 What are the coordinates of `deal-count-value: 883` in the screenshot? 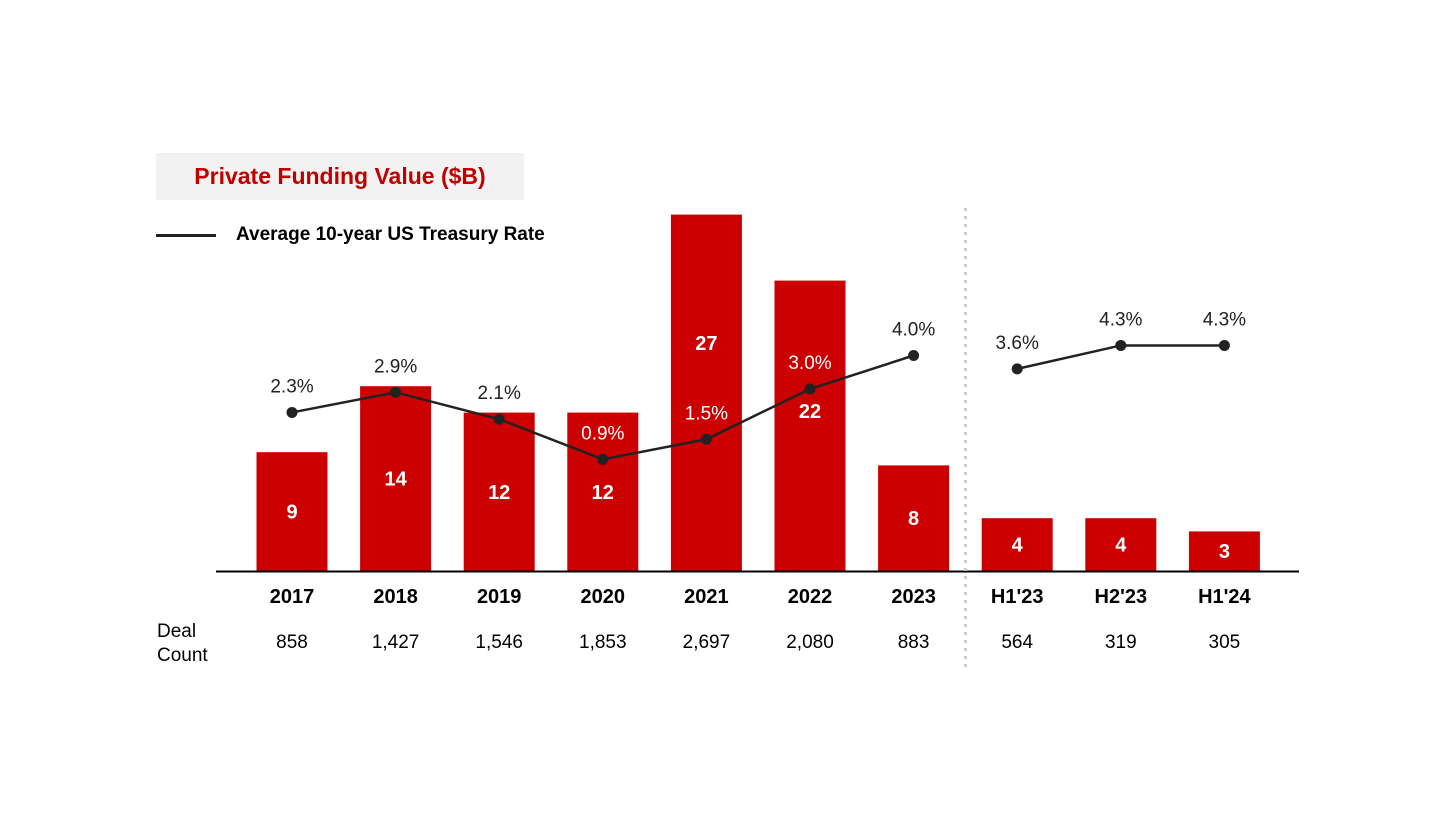 It's located at (914, 642).